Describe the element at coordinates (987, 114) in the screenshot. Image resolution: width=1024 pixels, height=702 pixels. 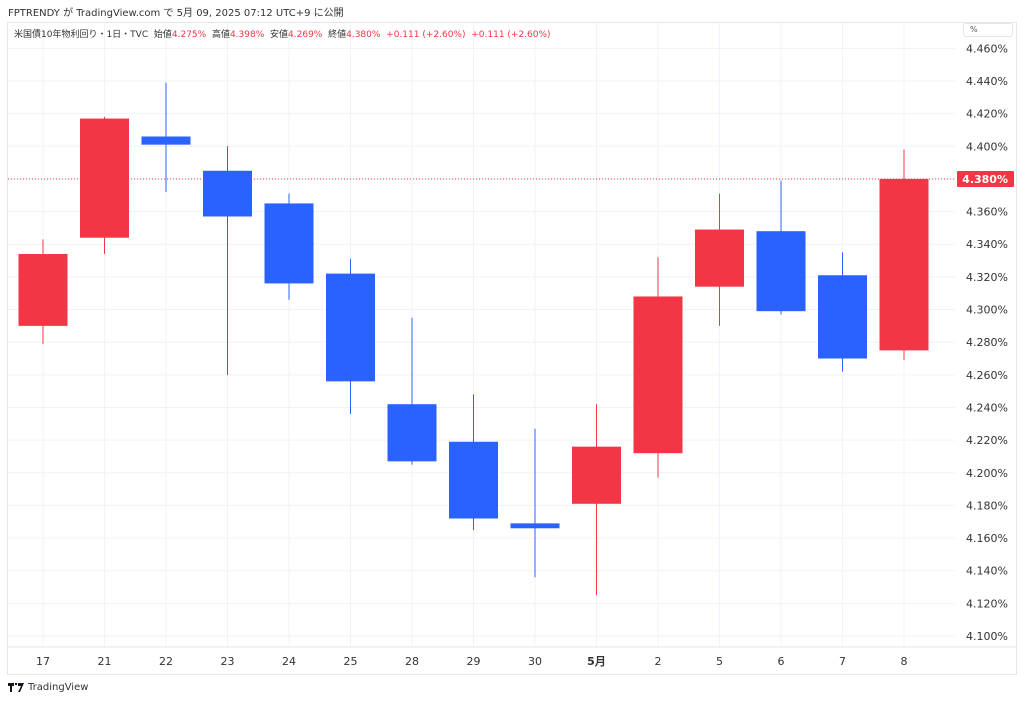
I see `y-tick-label: 4.420%` at that location.